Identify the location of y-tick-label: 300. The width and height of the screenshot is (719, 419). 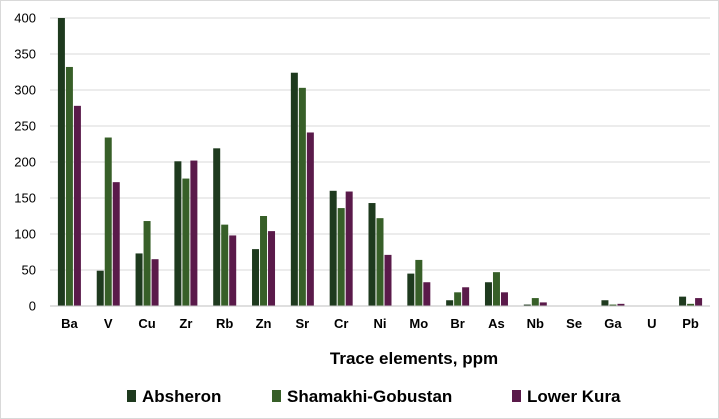
(25, 90).